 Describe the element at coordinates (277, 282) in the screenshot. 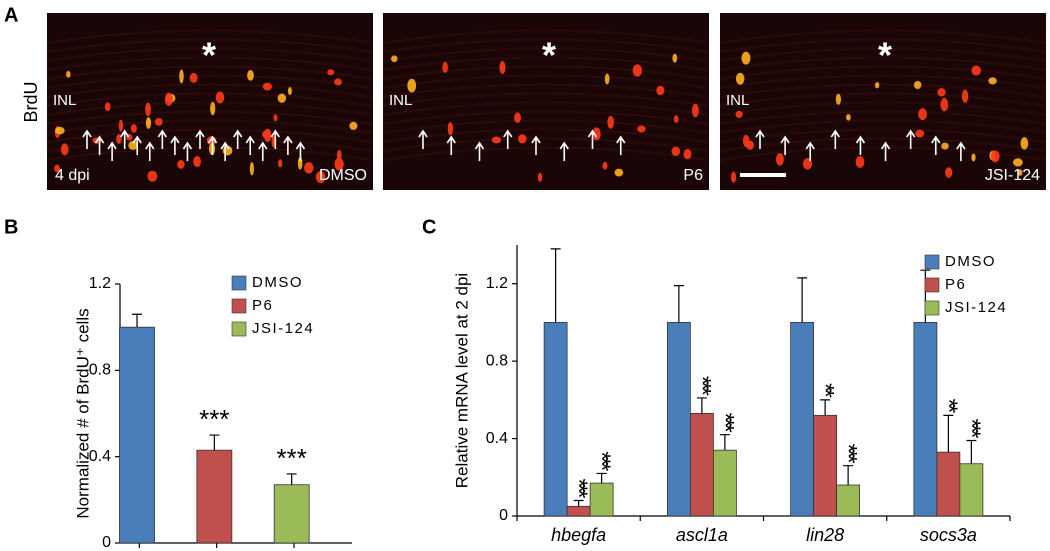

I see `legend-label: DMSO` at that location.